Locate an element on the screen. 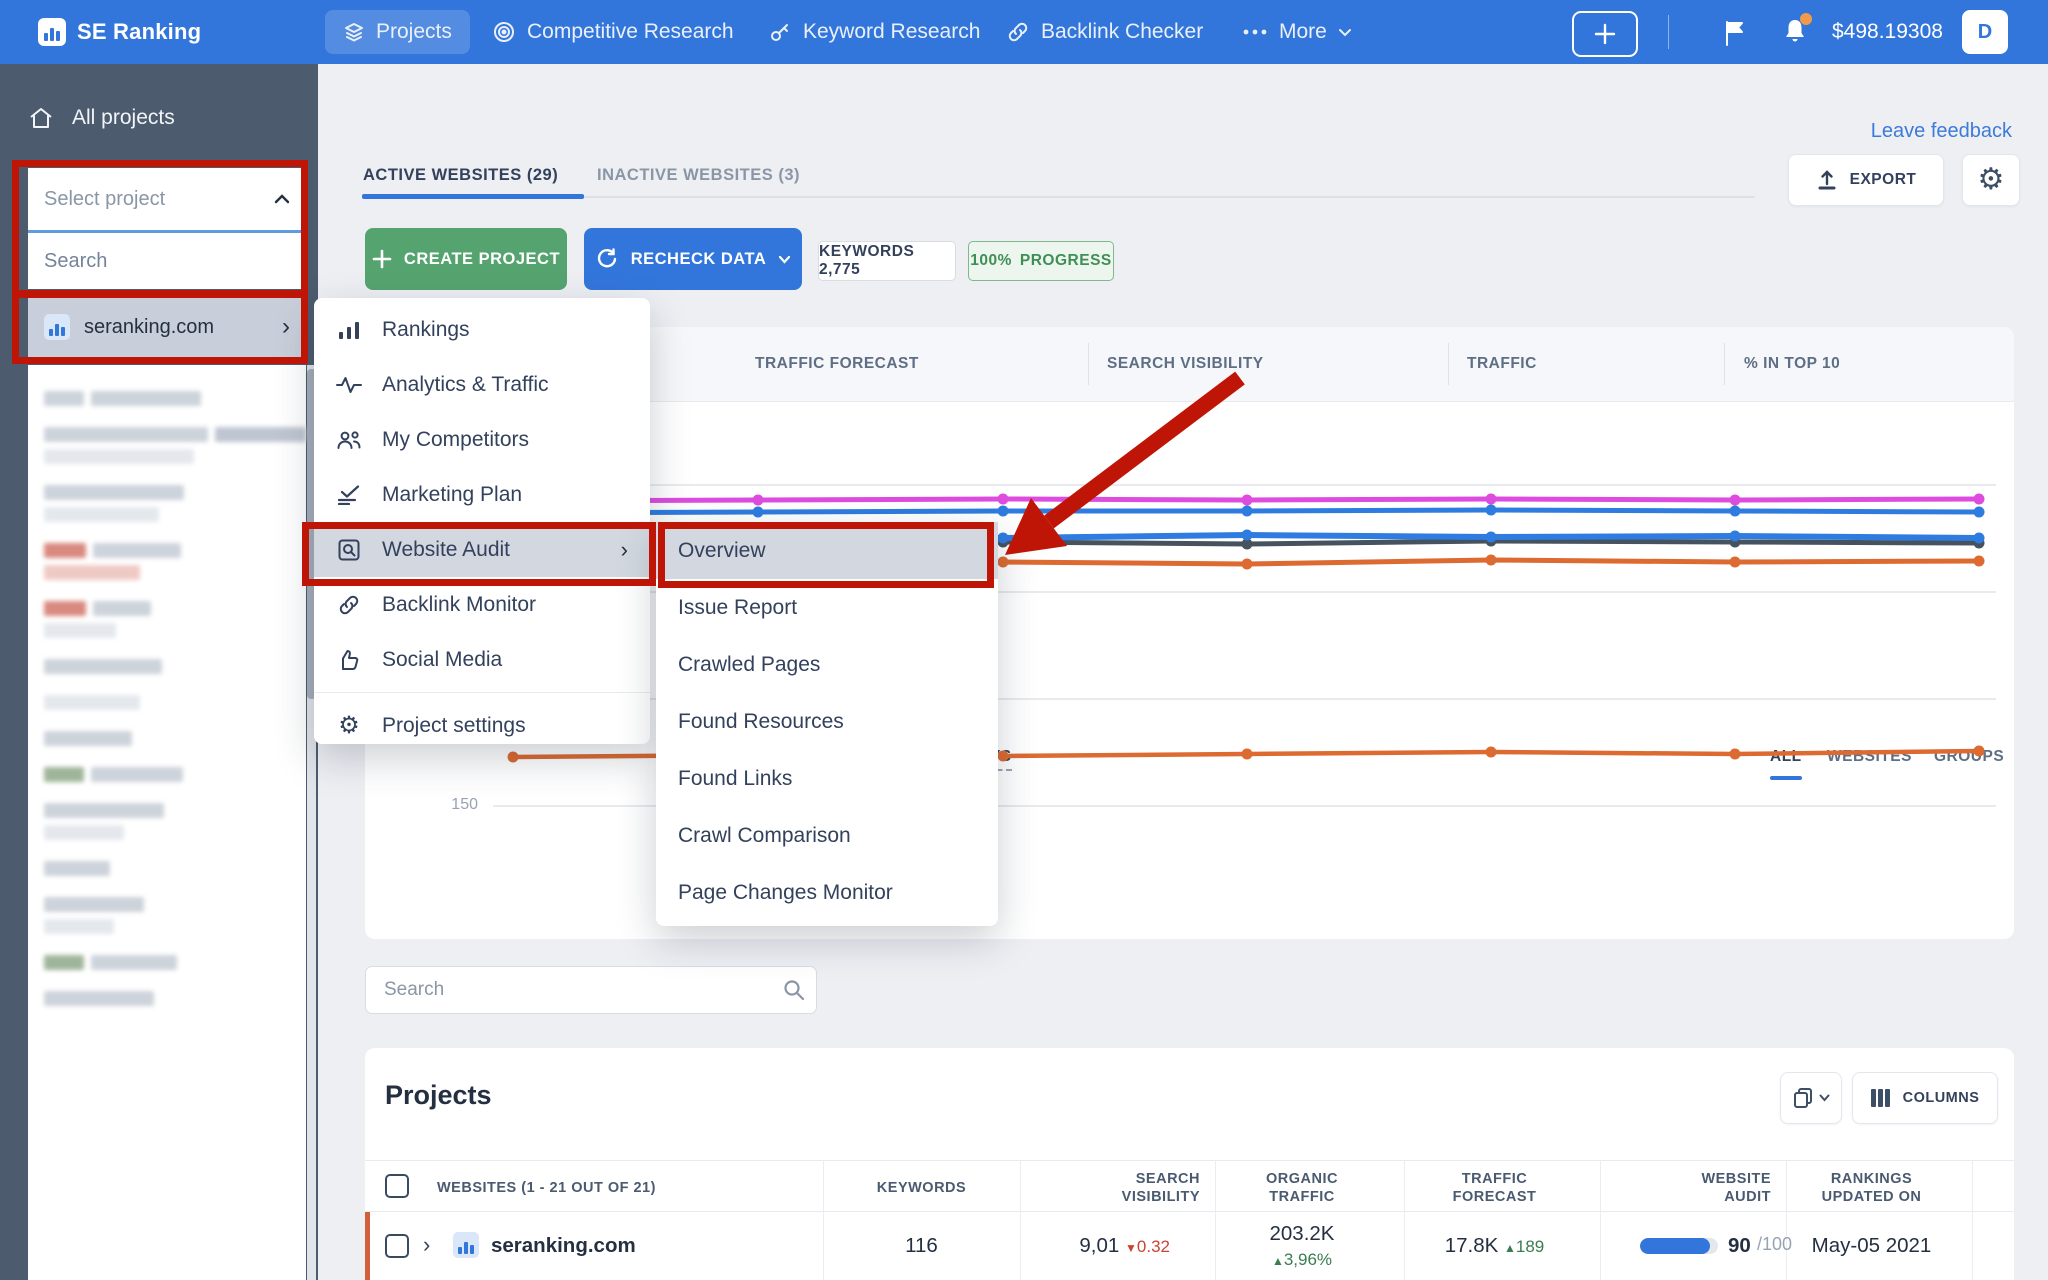  columns-label: COLUMNS is located at coordinates (1941, 1098).